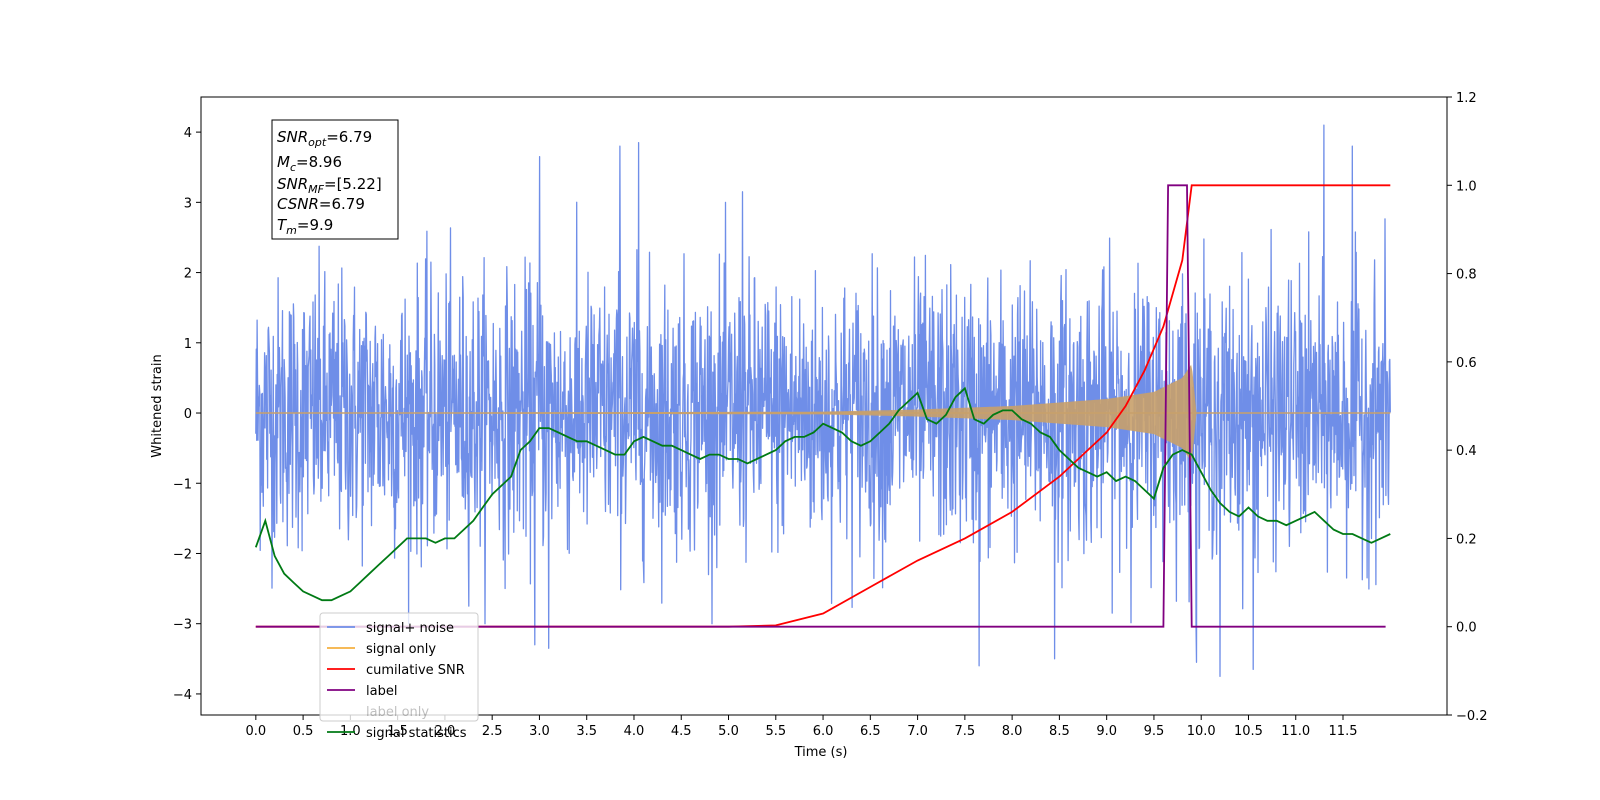 Image resolution: width=1600 pixels, height=800 pixels. Describe the element at coordinates (182, 554) in the screenshot. I see `y-left-tick-label: −2` at that location.